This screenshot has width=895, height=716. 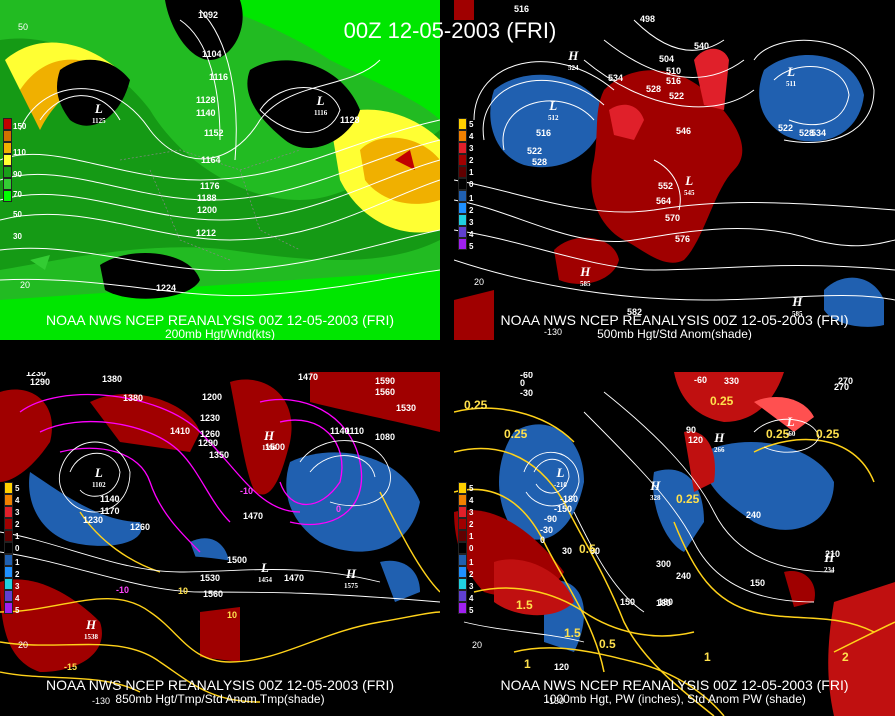 I want to click on main-title: 00Z 12-05-2003 (FRI), so click(x=450, y=30).